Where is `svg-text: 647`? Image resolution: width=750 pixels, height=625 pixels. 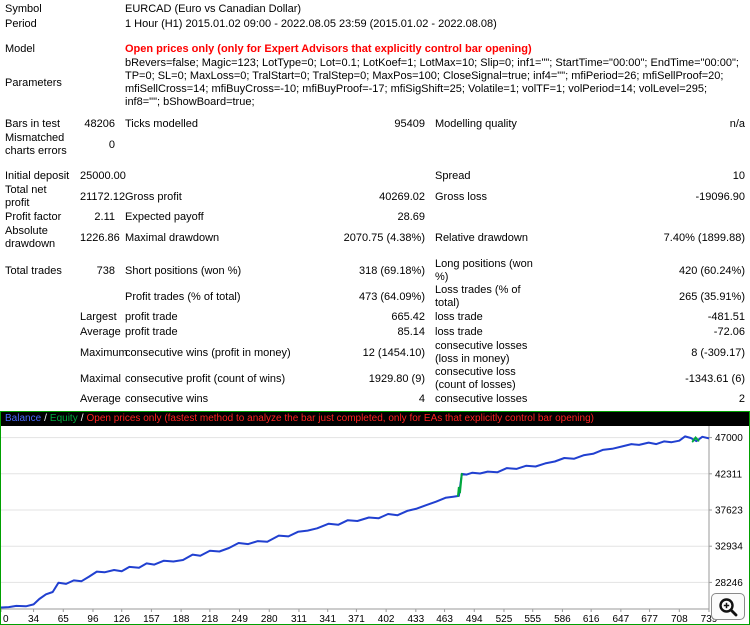
svg-text: 647 is located at coordinates (621, 619).